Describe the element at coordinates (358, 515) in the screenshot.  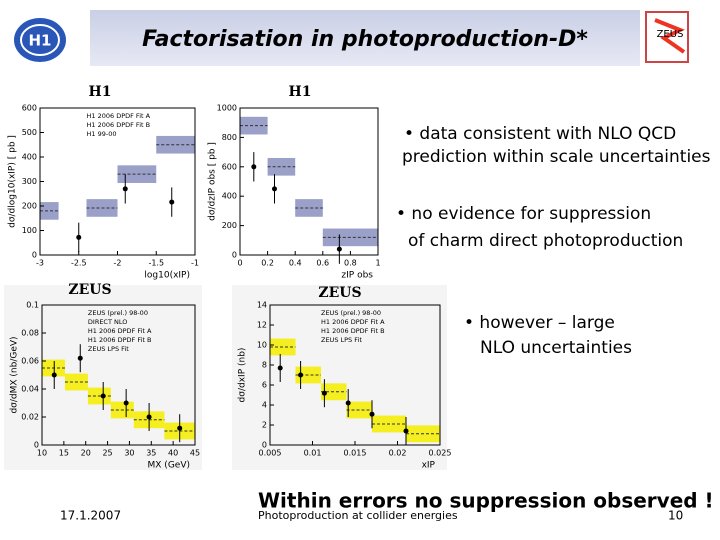
I see `footer-subtitle: Photoproduction at collider energies` at that location.